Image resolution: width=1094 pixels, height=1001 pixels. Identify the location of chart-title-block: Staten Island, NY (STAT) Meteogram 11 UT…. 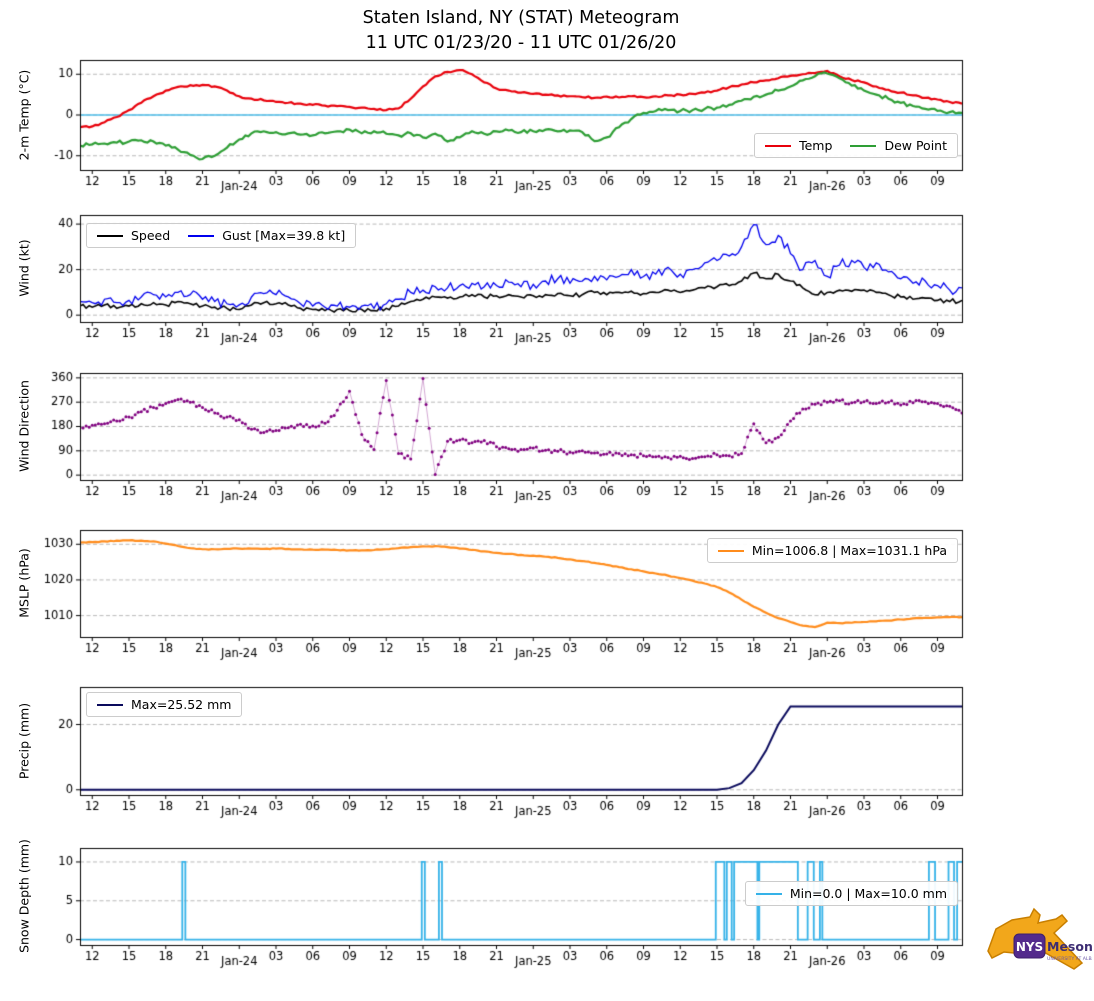
(521, 30).